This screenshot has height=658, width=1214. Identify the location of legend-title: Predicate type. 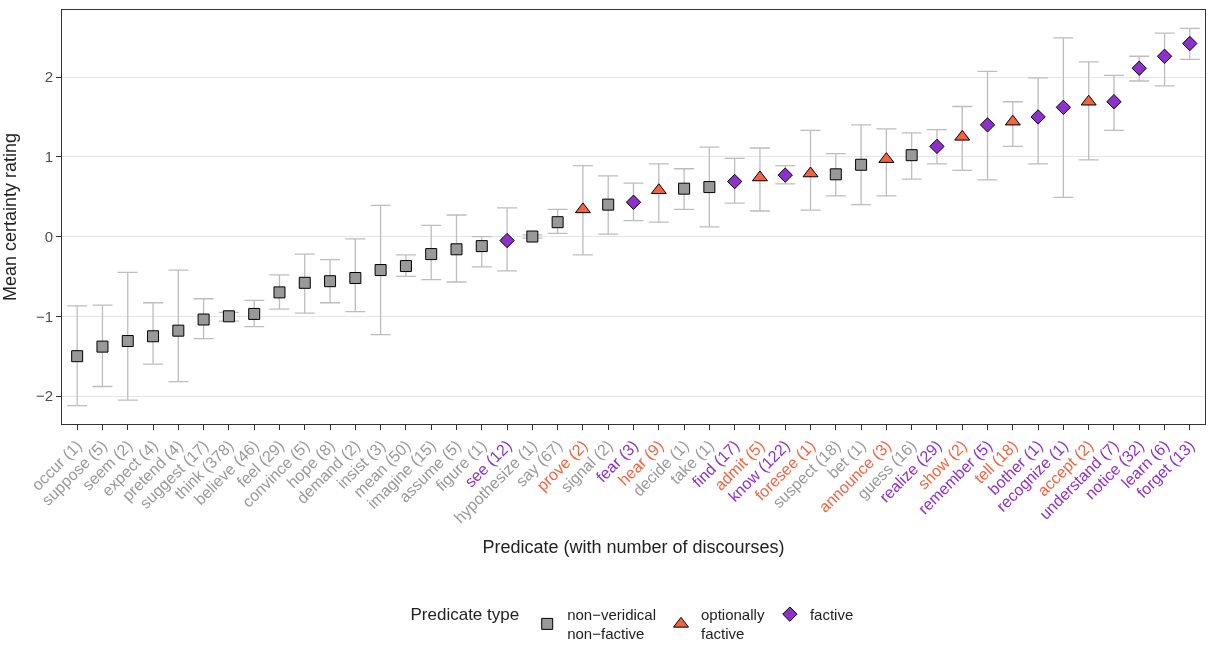
(465, 614).